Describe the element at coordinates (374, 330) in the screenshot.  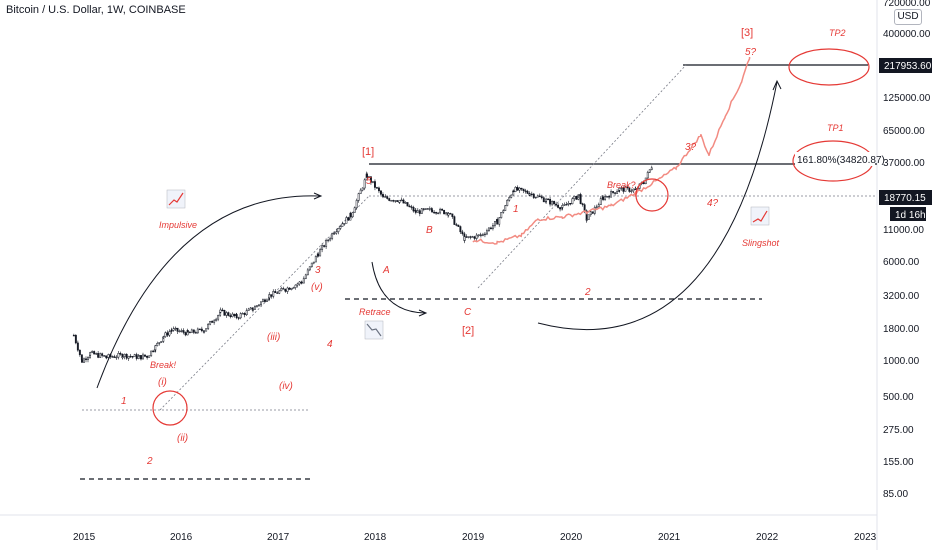
I see `retrace-icon` at that location.